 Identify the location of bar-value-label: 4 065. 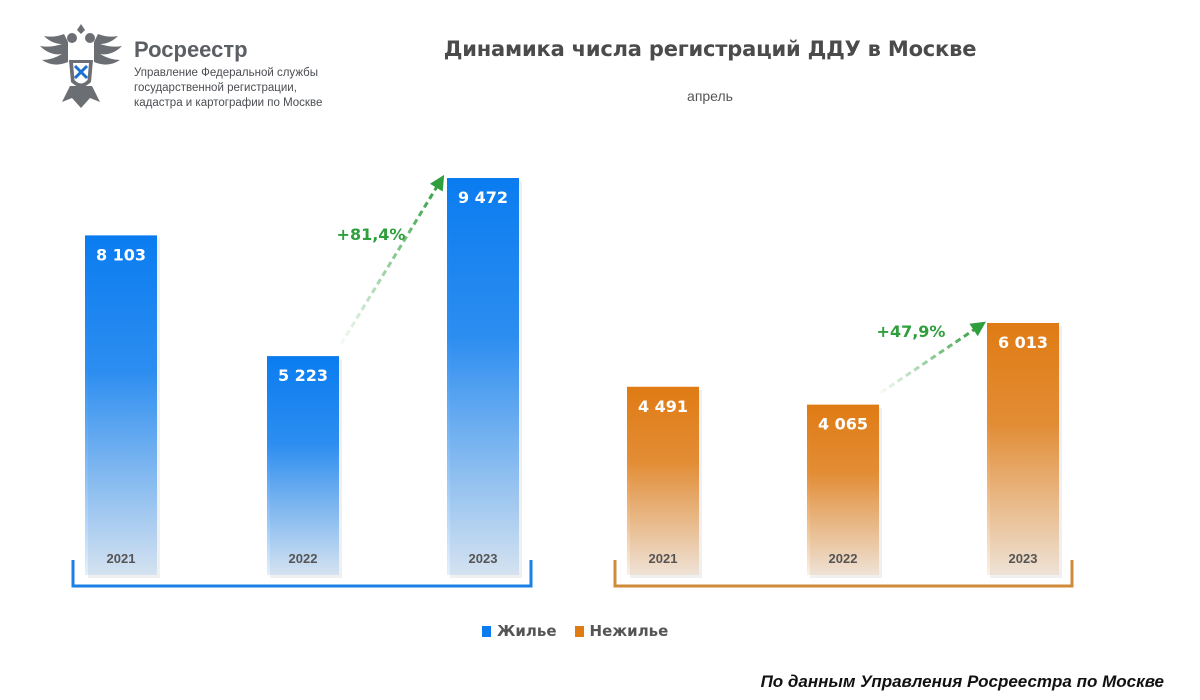
(843, 424).